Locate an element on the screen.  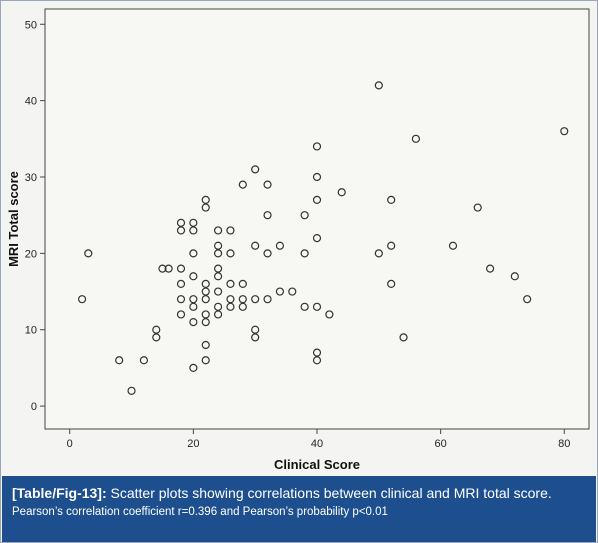
y-axis: 0 10 20 30 40 50 is located at coordinates (35, 216).